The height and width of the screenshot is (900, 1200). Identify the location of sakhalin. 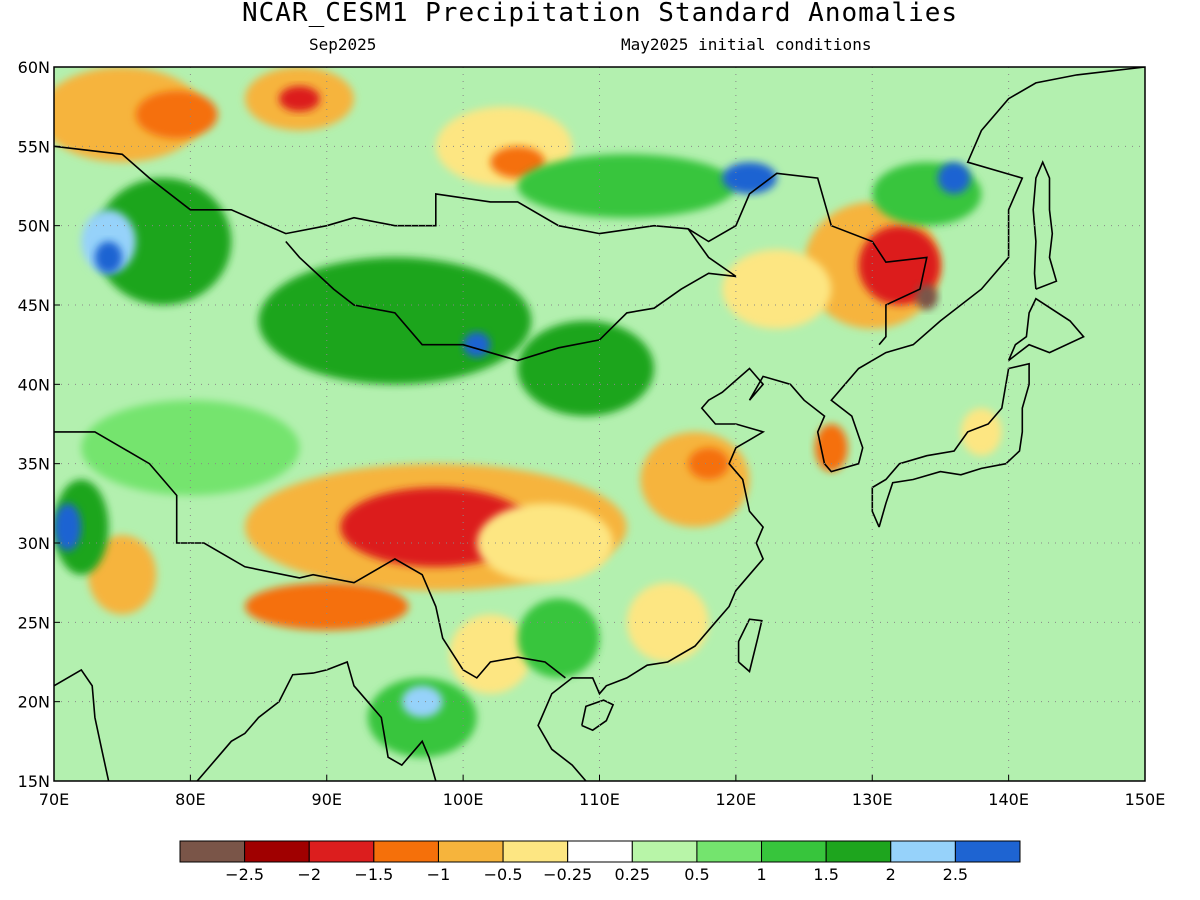
(1045, 225).